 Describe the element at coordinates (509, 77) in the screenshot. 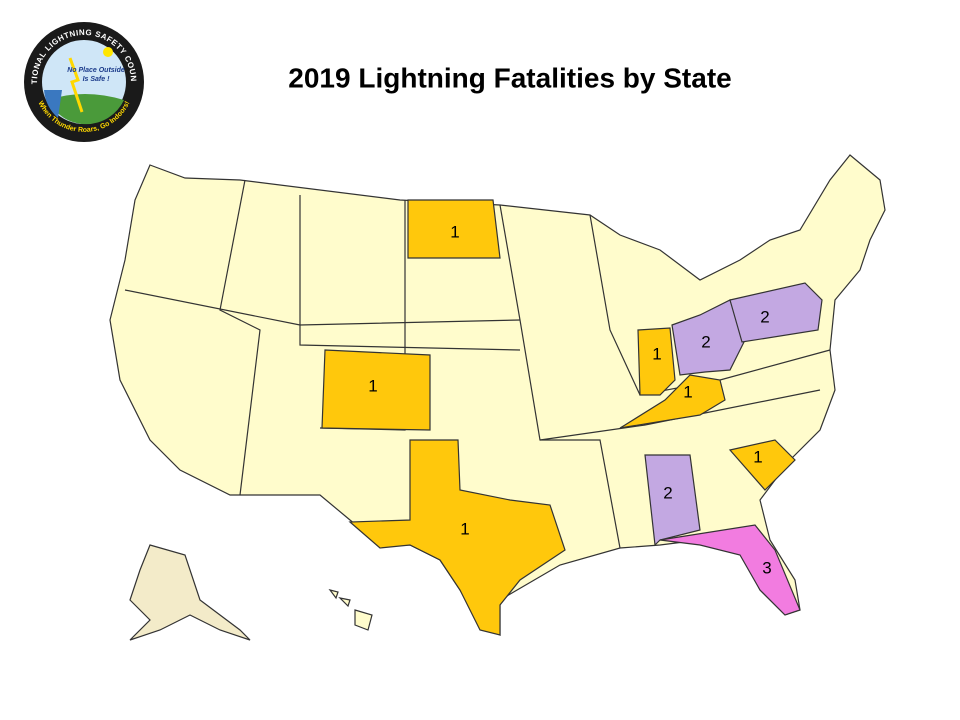

I see `title: 2019 Lightning Fatalities by State` at that location.